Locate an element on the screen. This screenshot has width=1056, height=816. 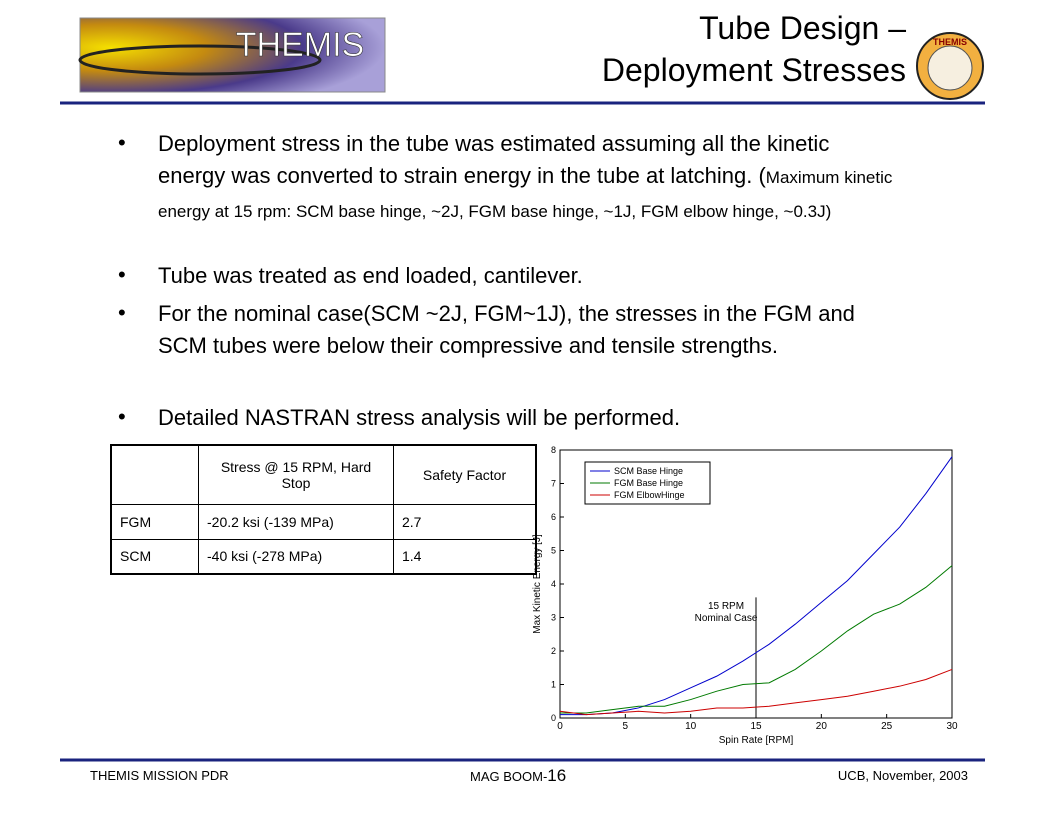
footer-right: UCB, November, 2003 is located at coordinates (902, 775).